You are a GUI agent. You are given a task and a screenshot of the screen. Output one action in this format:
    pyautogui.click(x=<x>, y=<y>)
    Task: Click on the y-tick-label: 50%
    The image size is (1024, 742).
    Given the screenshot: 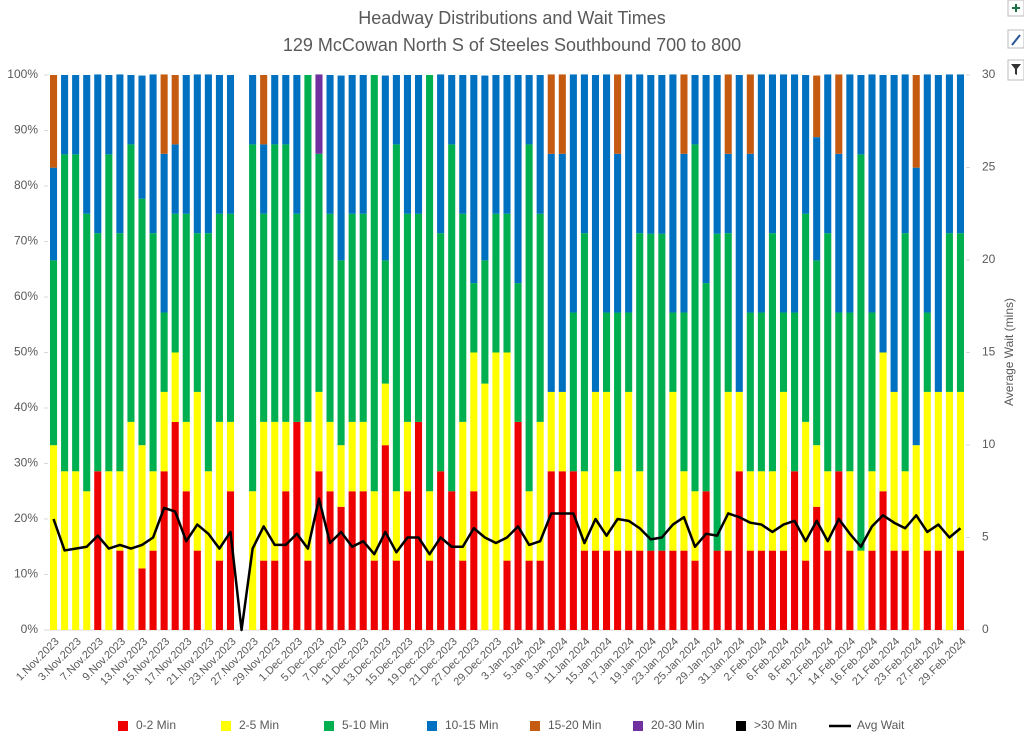 What is the action you would take?
    pyautogui.click(x=26, y=352)
    